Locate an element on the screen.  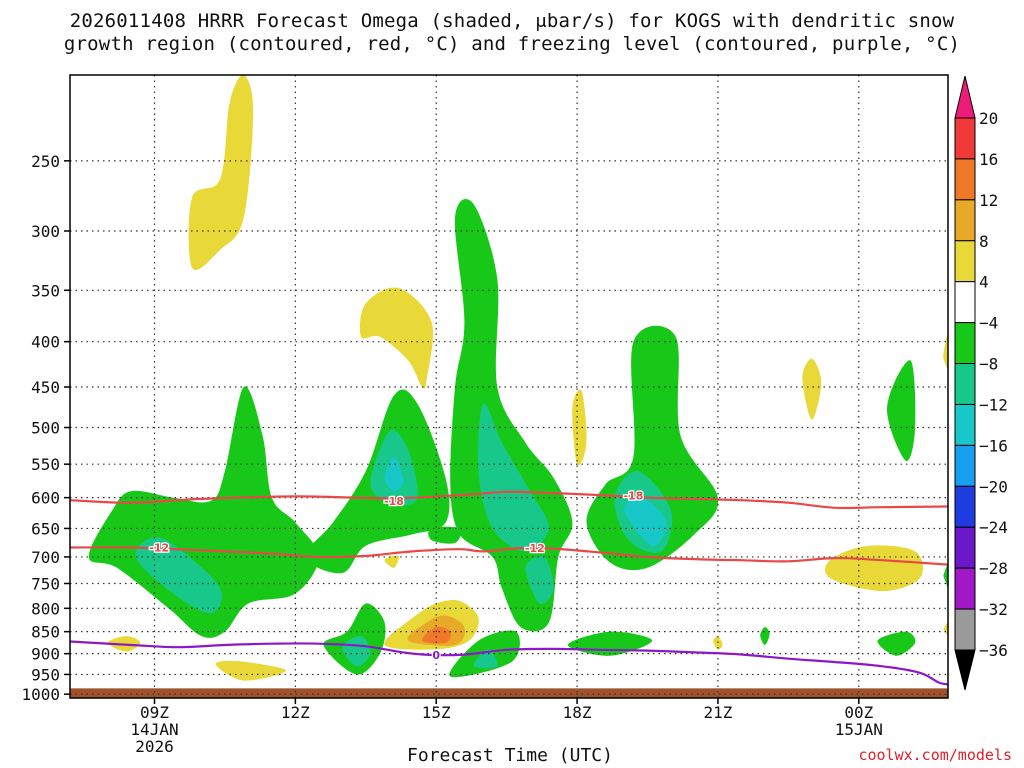
colorbar-label-12: −32 is located at coordinates (993, 609).